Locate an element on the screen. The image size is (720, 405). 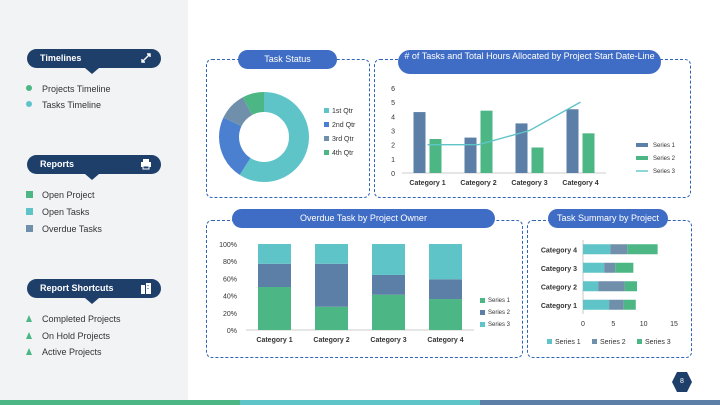
y-tick-label: 0 is located at coordinates (393, 174).